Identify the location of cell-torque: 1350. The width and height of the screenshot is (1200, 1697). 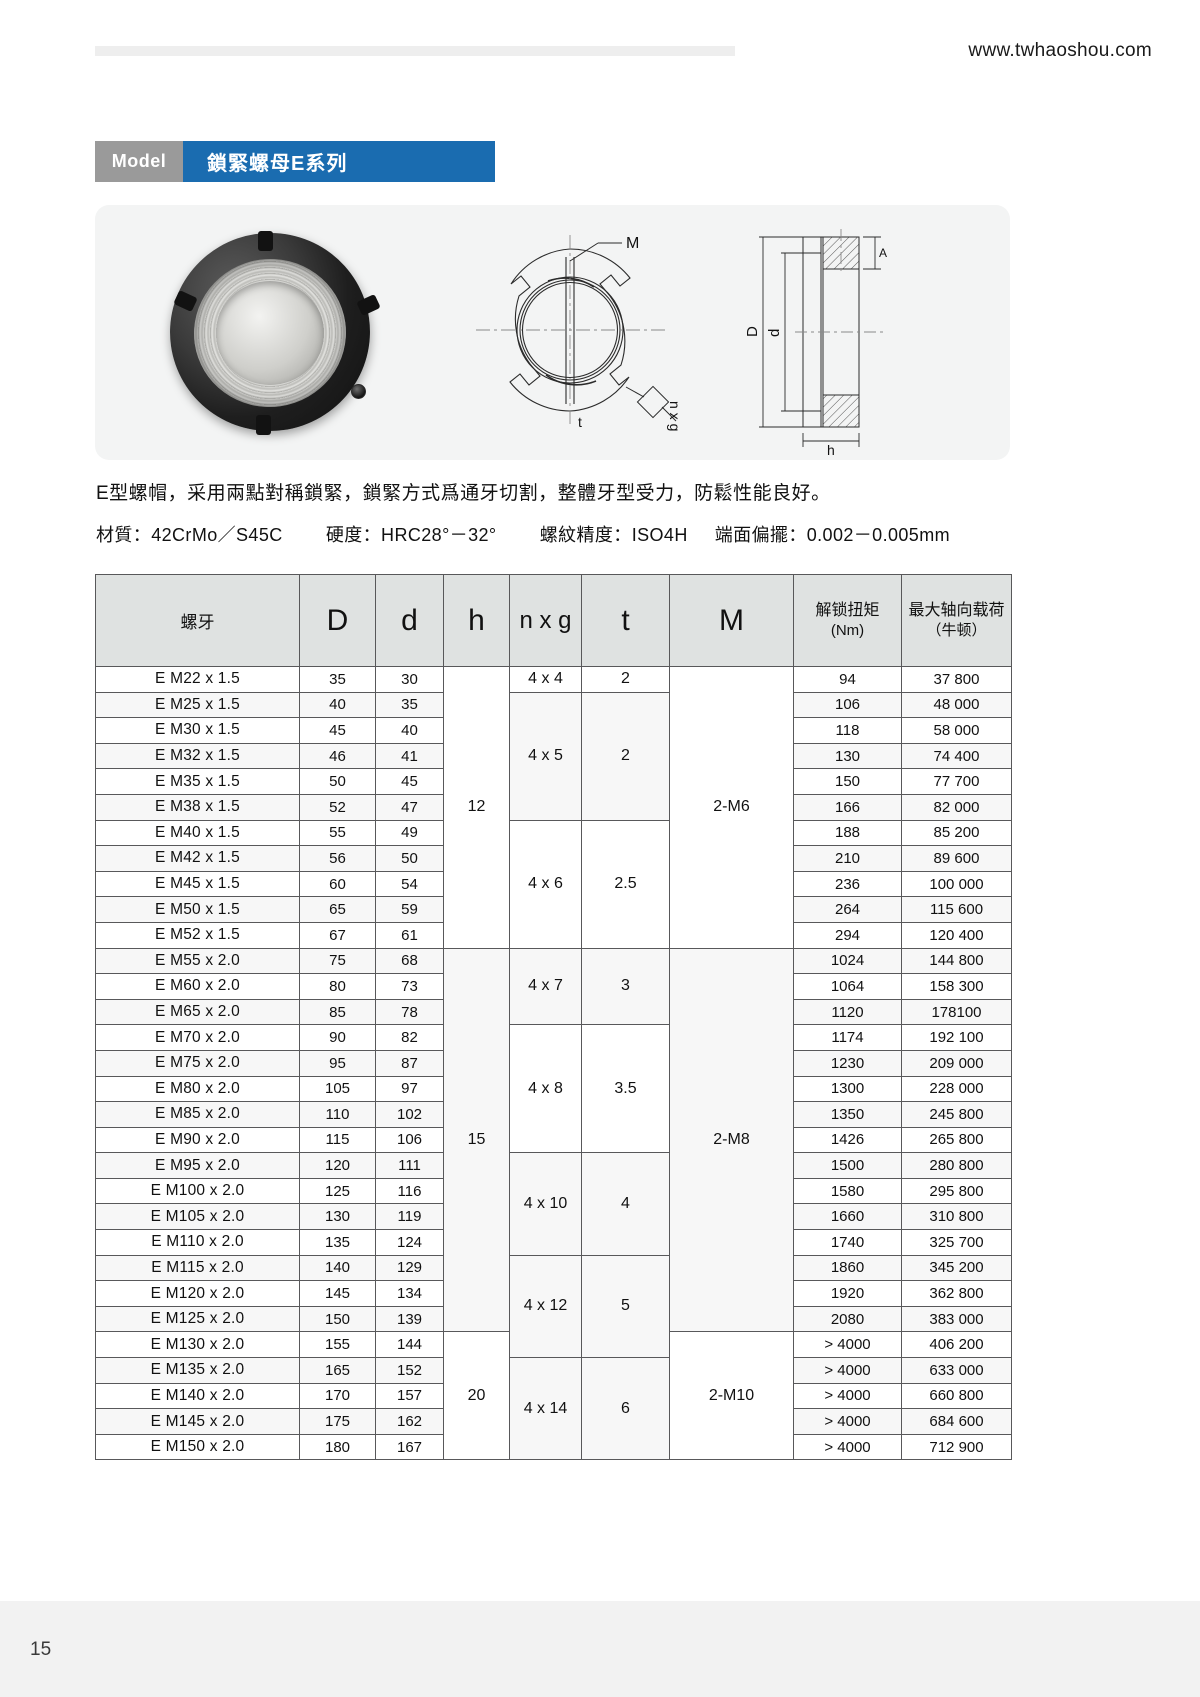
(847, 1114).